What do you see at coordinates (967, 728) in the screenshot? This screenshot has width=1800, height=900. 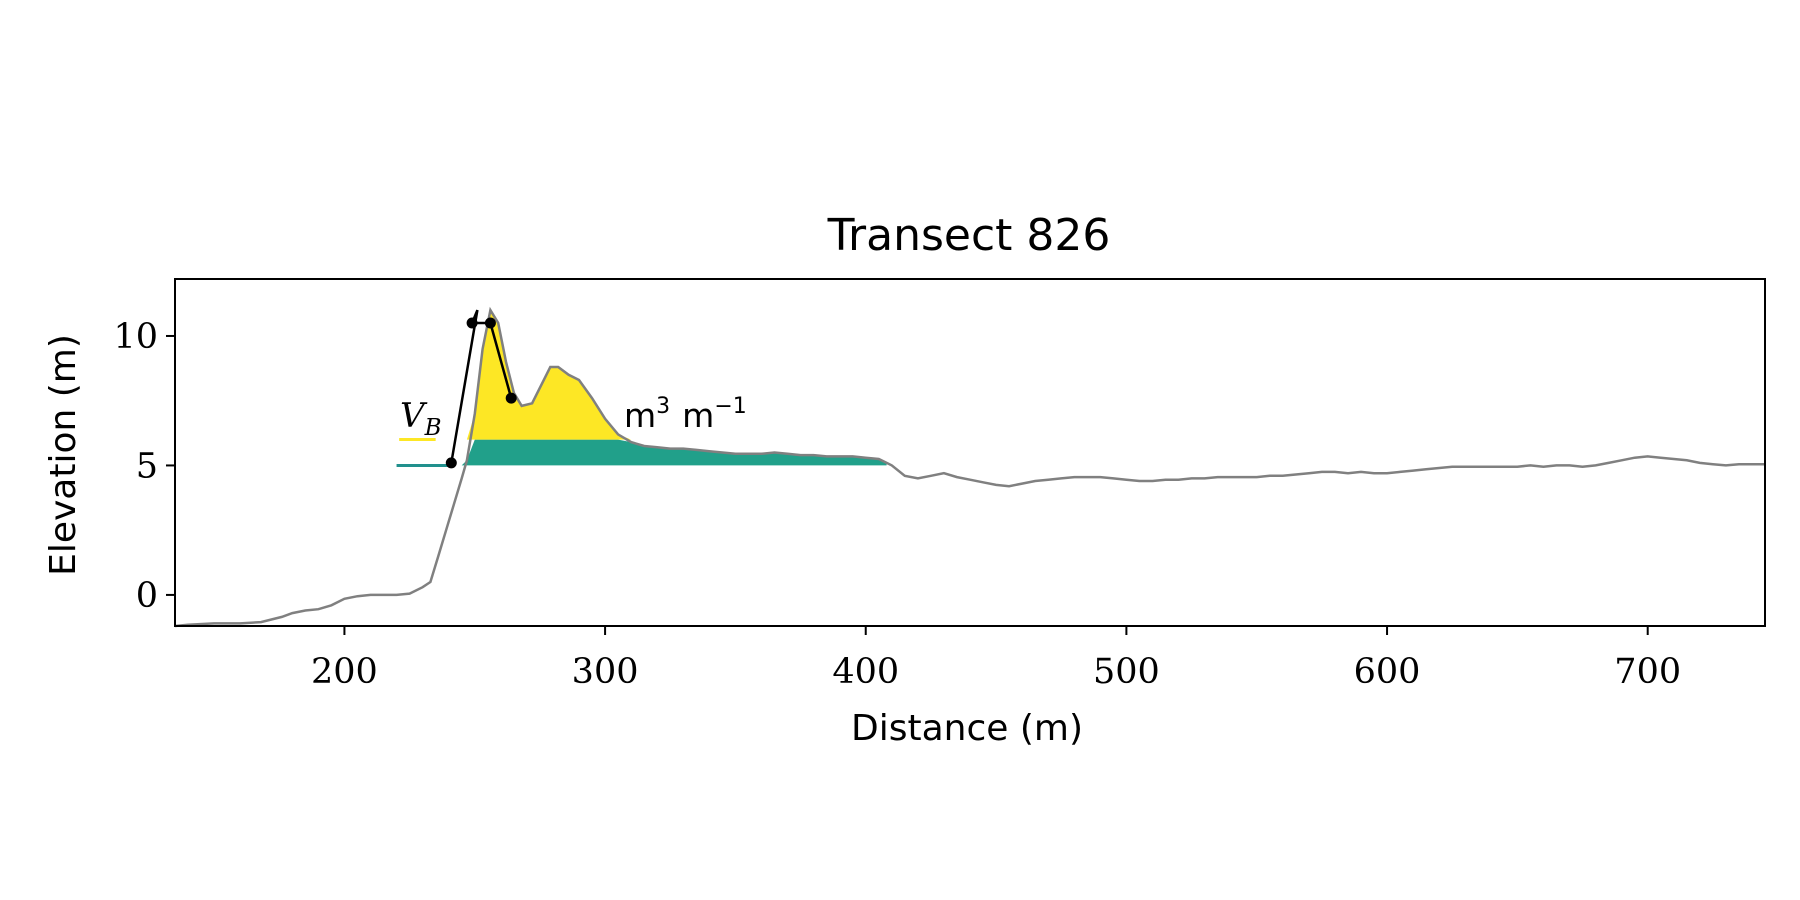 I see `x-axis-label: Distance (m)` at bounding box center [967, 728].